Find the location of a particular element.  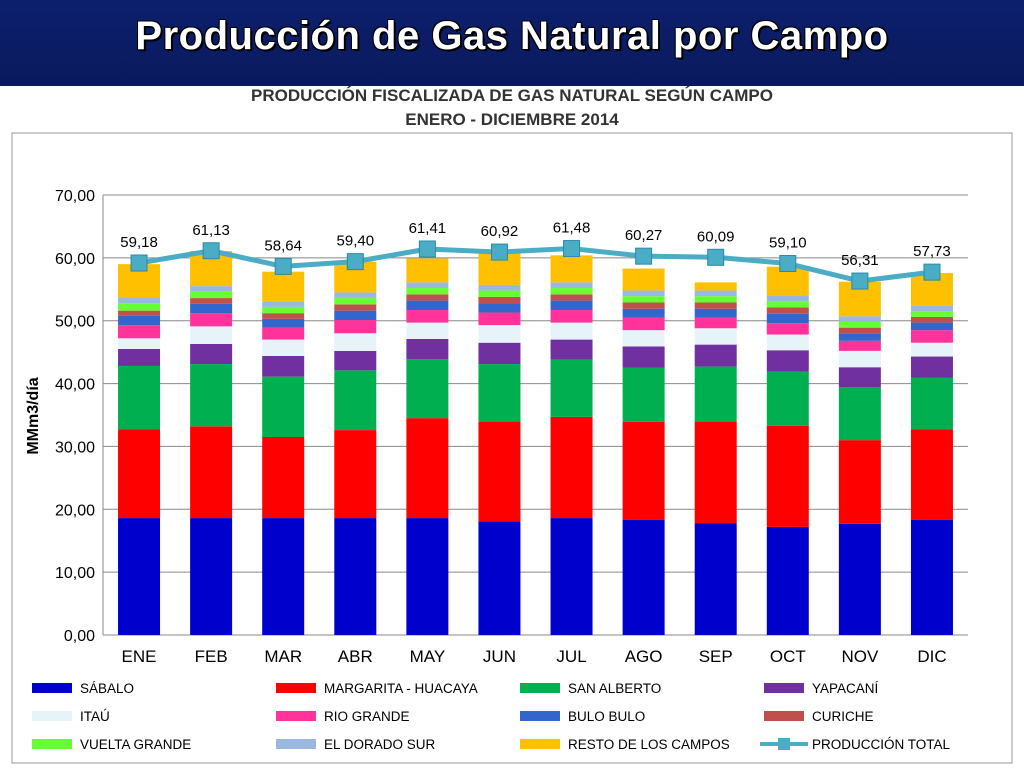

data-label: 61,13 is located at coordinates (211, 230).